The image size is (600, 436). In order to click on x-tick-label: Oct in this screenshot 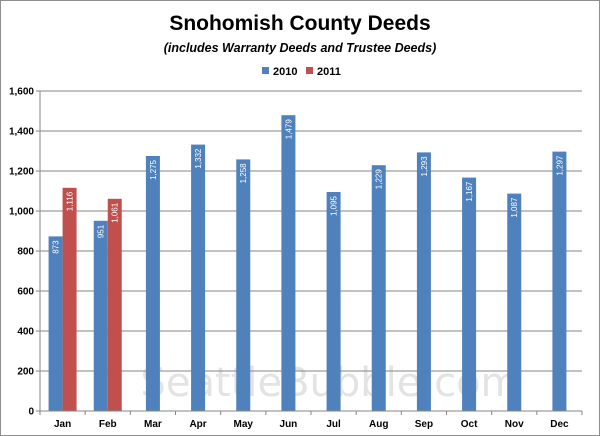, I will do `click(469, 424)`.